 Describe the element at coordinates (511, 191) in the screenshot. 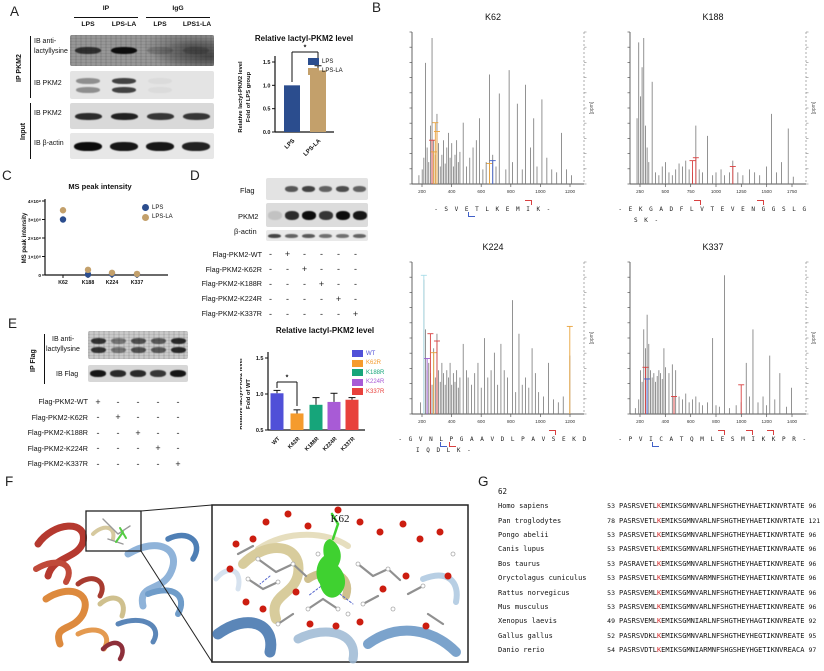

I see `x-tick-label: 800` at that location.